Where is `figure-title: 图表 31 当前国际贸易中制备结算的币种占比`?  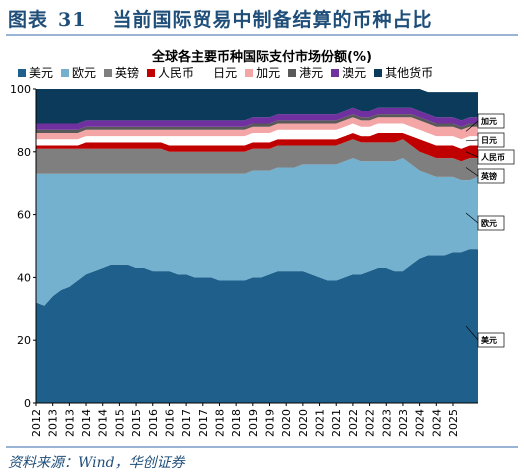
figure-title: 图表 31 当前国际贸易中制备结算的币种占比 is located at coordinates (220, 18).